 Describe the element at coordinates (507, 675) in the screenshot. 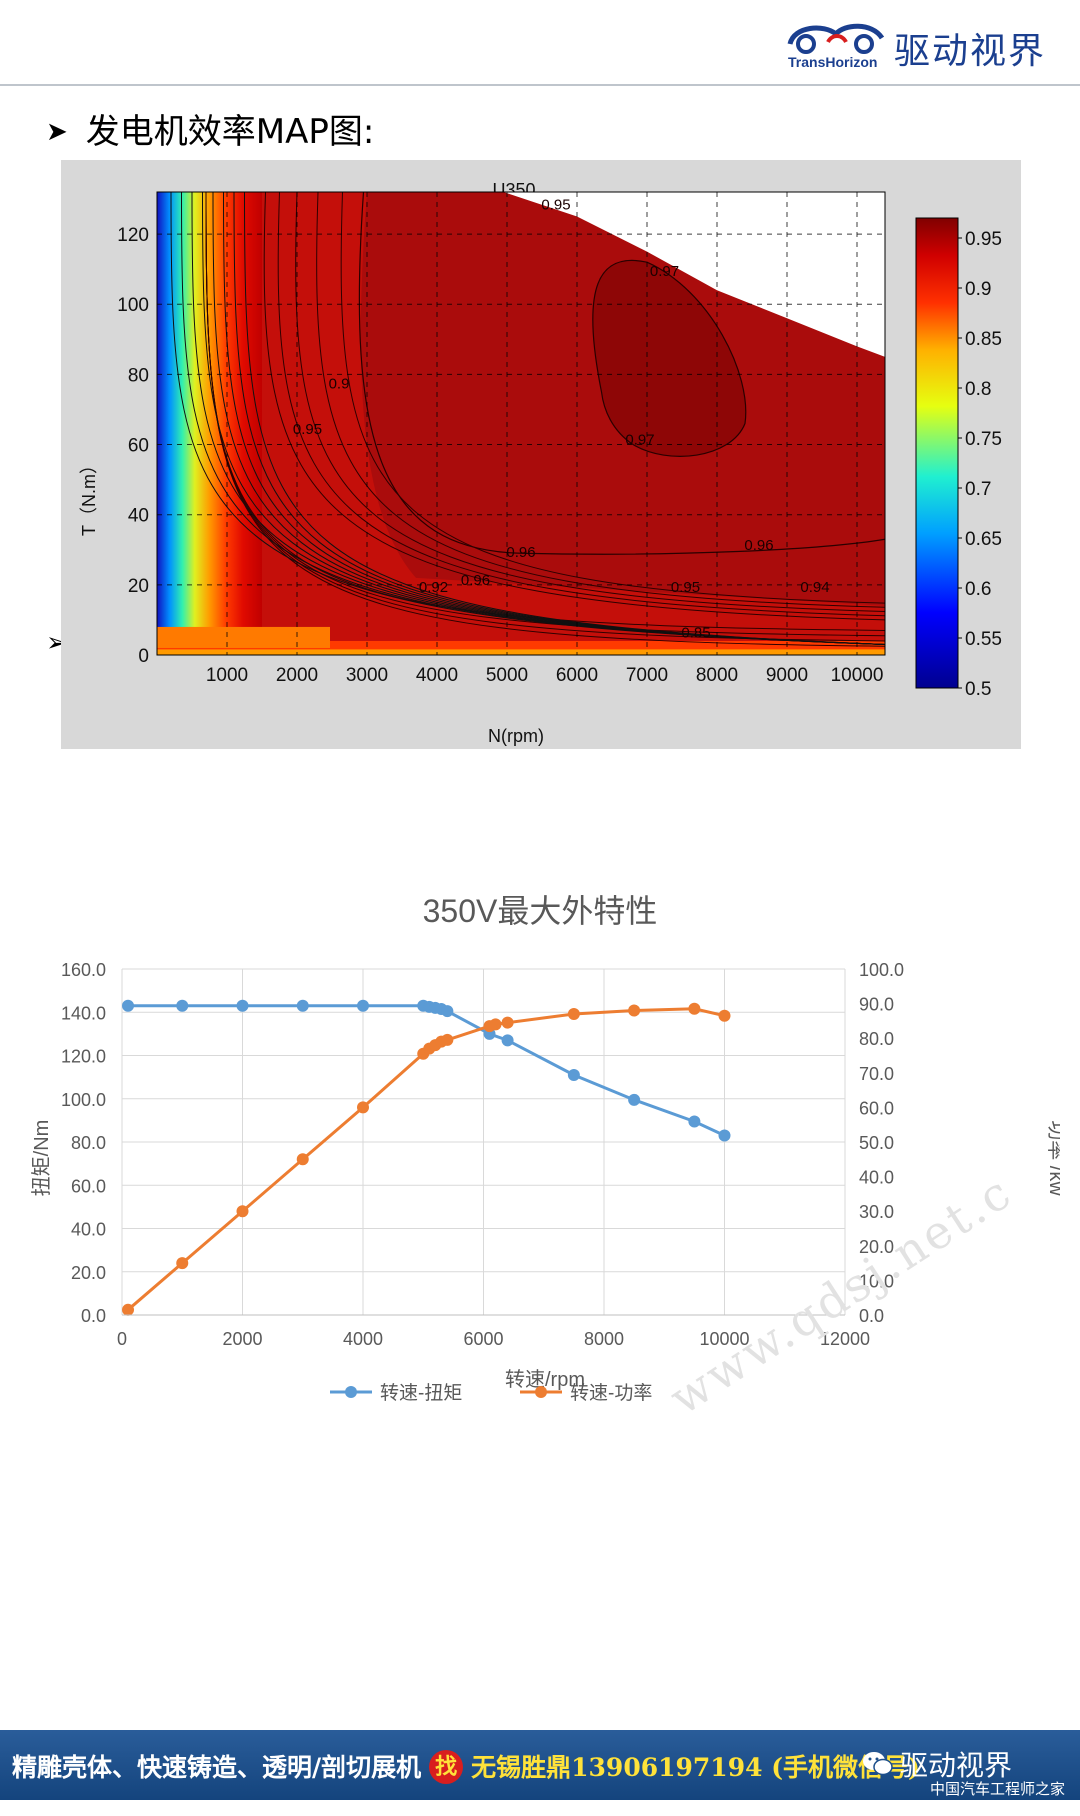

I see `map-xtick-label: 5000` at that location.